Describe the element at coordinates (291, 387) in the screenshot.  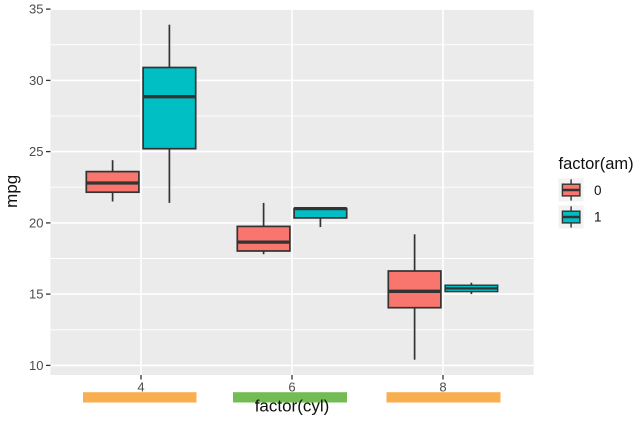
I see `svg-text: 6` at that location.